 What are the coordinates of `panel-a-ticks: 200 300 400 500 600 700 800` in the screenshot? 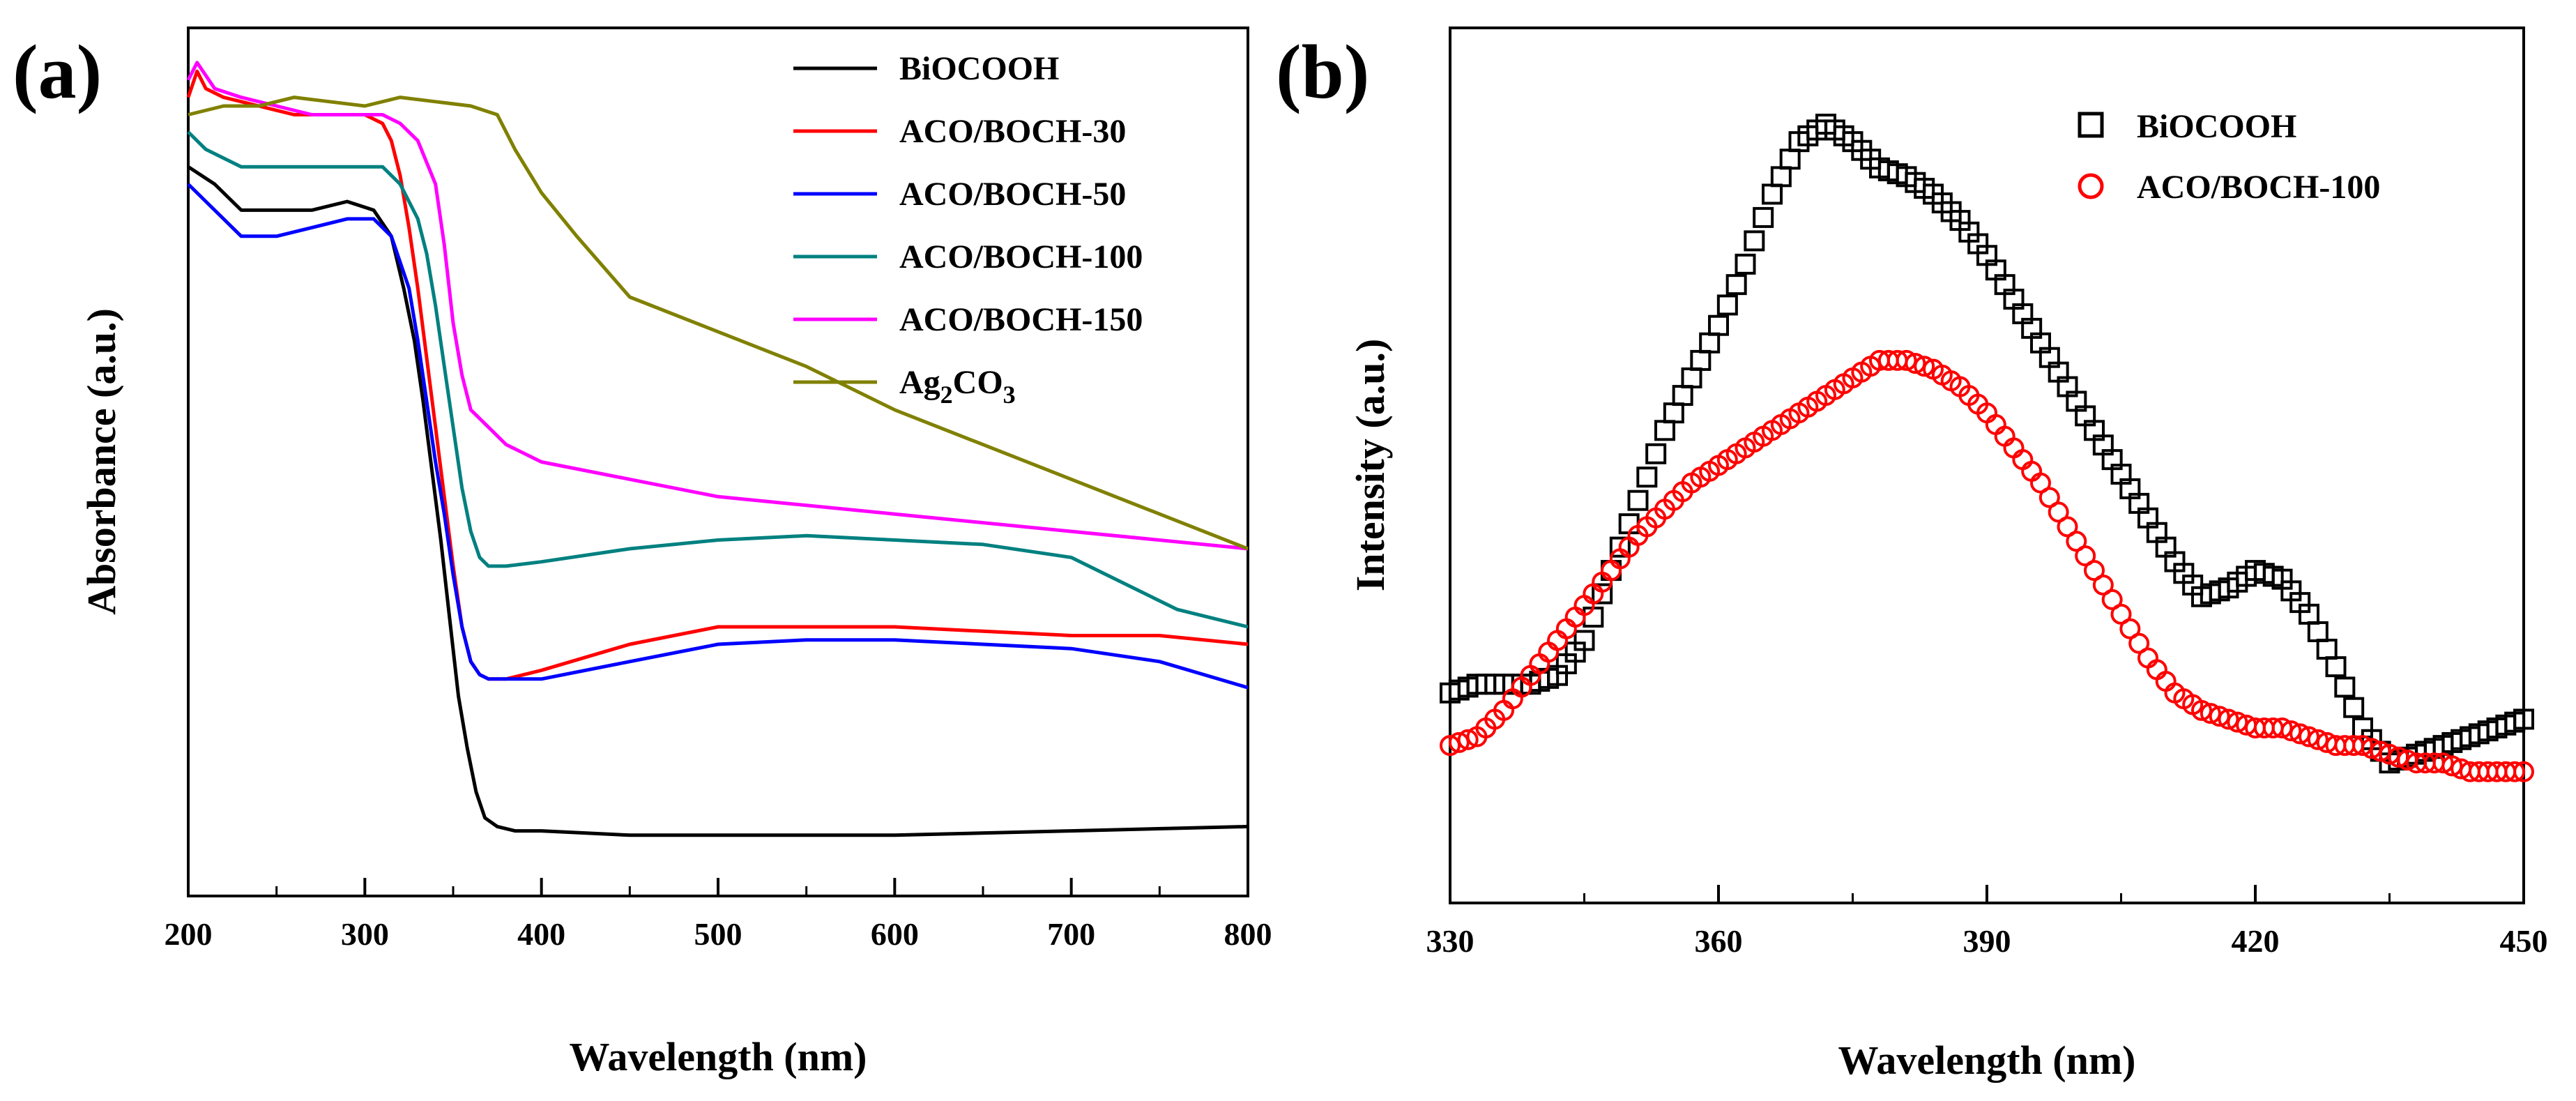 It's located at (719, 915).